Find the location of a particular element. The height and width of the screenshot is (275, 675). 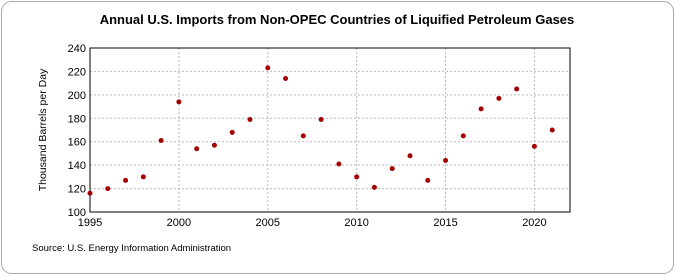

y-tick-label: 140 is located at coordinates (77, 166).